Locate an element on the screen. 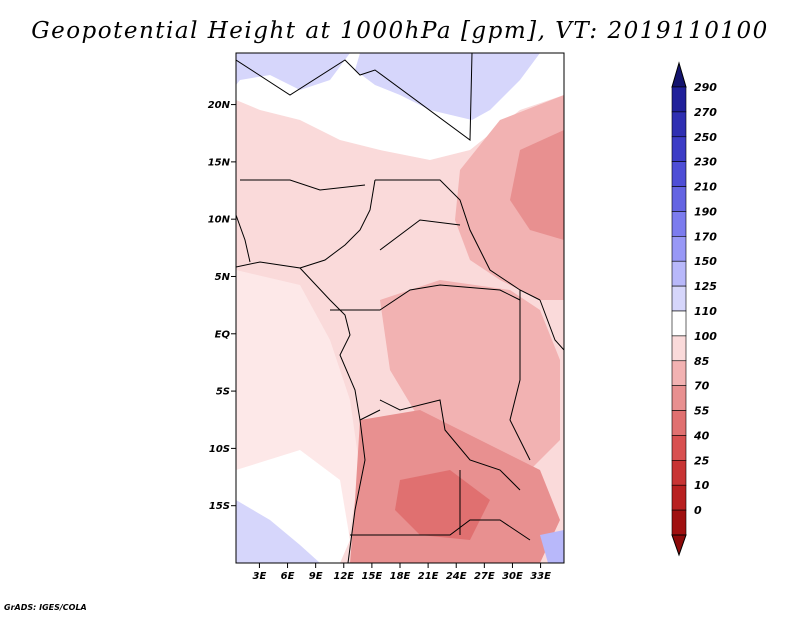 The image size is (800, 618). grads-credit: GrADS: IGES/COLA is located at coordinates (45, 607).